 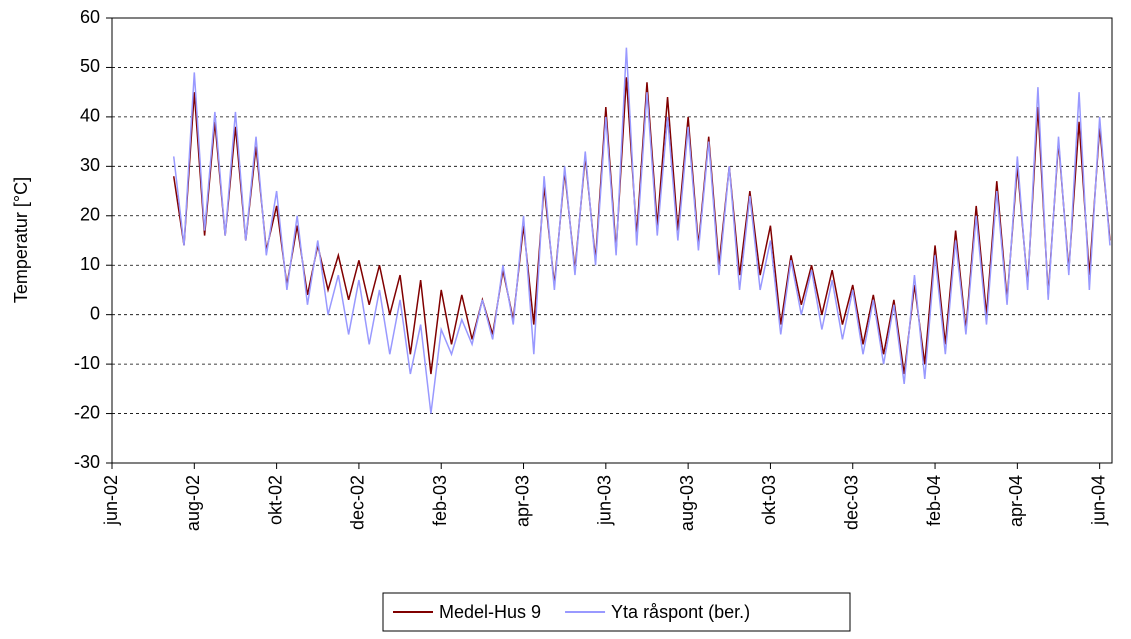 What do you see at coordinates (1016, 501) in the screenshot?
I see `x-tick-label: apr-04` at bounding box center [1016, 501].